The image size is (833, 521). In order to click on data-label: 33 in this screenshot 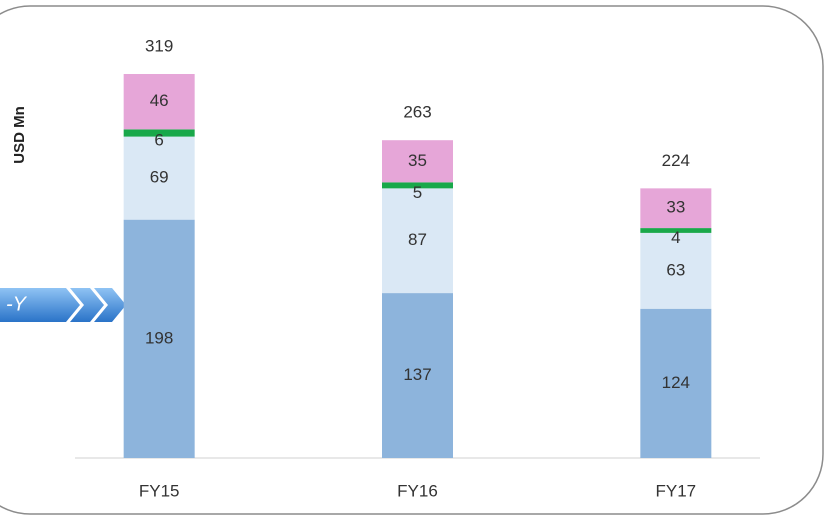, I will do `click(675, 207)`.